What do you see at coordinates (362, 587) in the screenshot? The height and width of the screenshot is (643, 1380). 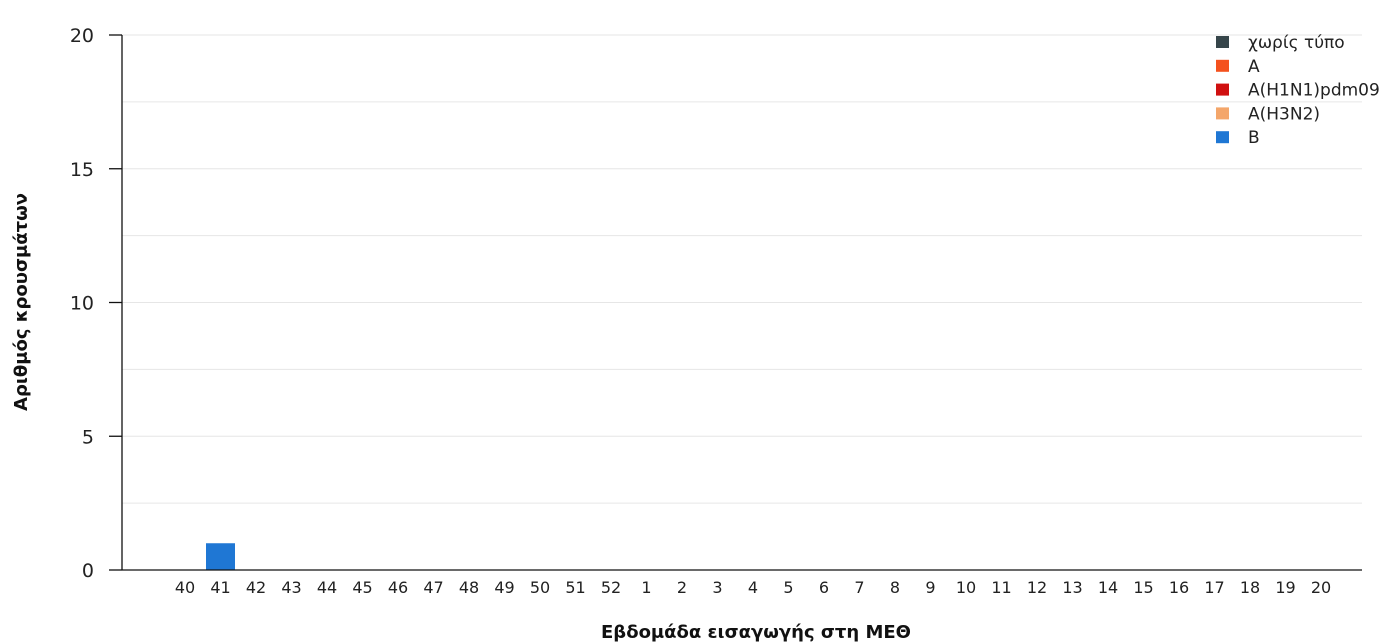 I see `x-tick-label: 45` at bounding box center [362, 587].